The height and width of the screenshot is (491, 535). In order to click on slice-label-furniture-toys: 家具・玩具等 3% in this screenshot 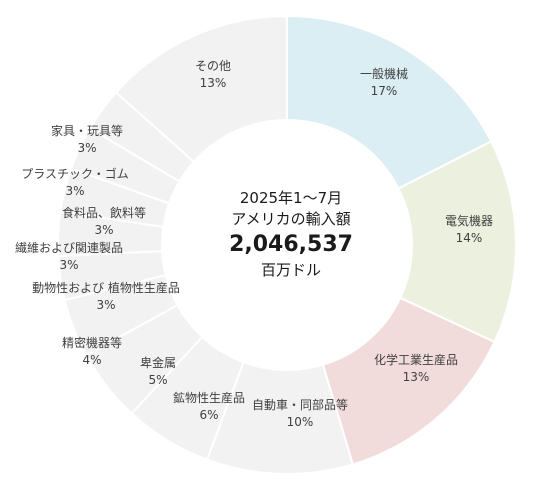, I will do `click(86, 139)`.